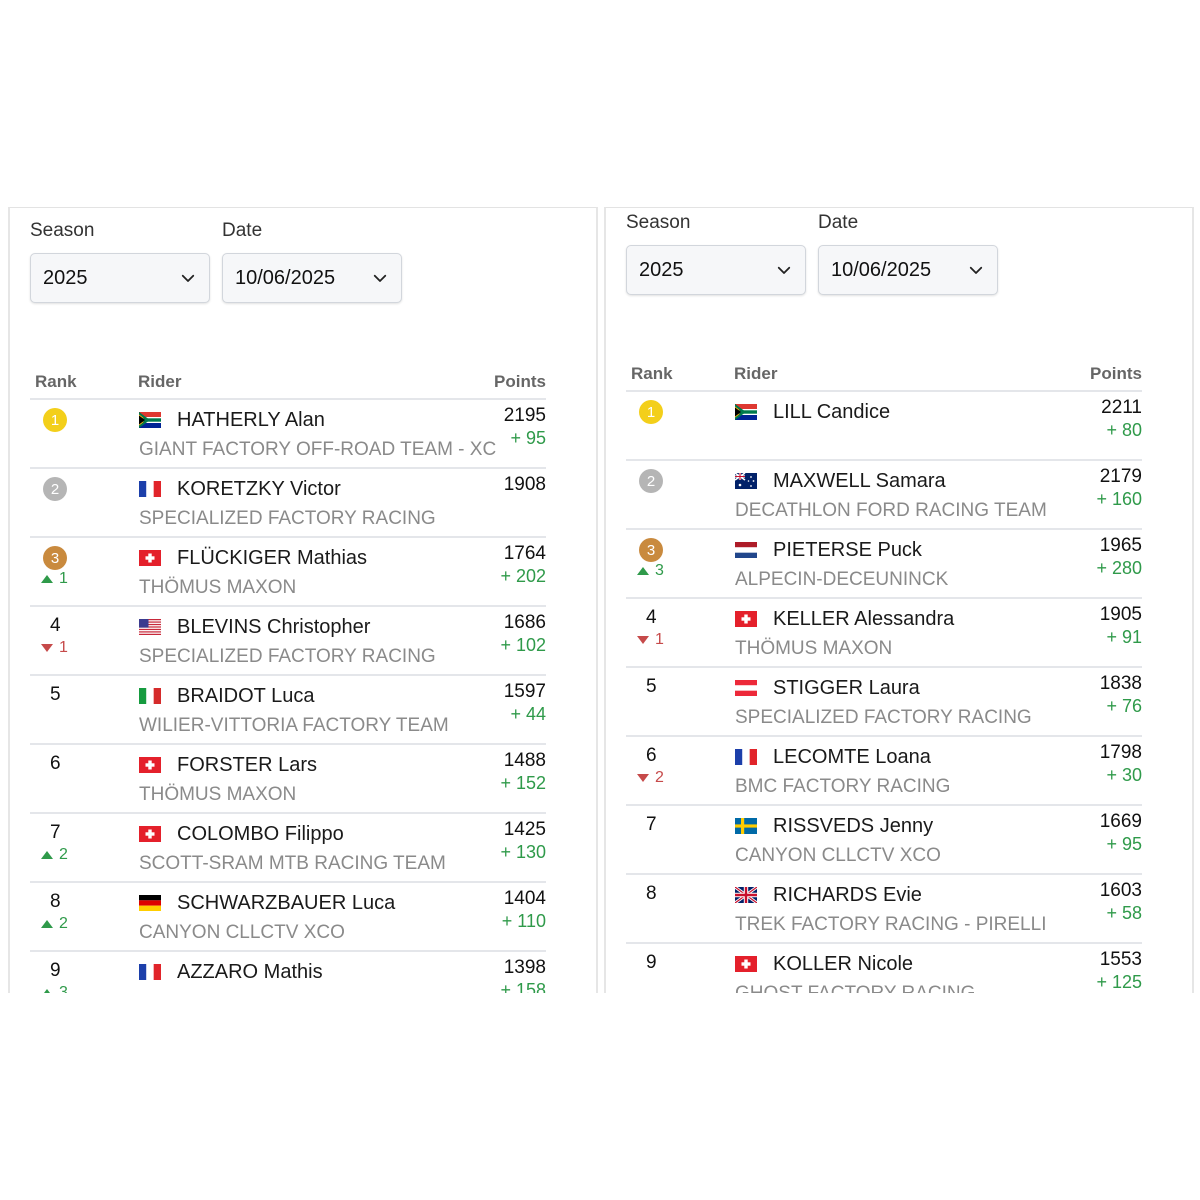 The image size is (1200, 1200). What do you see at coordinates (246, 696) in the screenshot?
I see `rider-name: BRAIDOT Luca` at bounding box center [246, 696].